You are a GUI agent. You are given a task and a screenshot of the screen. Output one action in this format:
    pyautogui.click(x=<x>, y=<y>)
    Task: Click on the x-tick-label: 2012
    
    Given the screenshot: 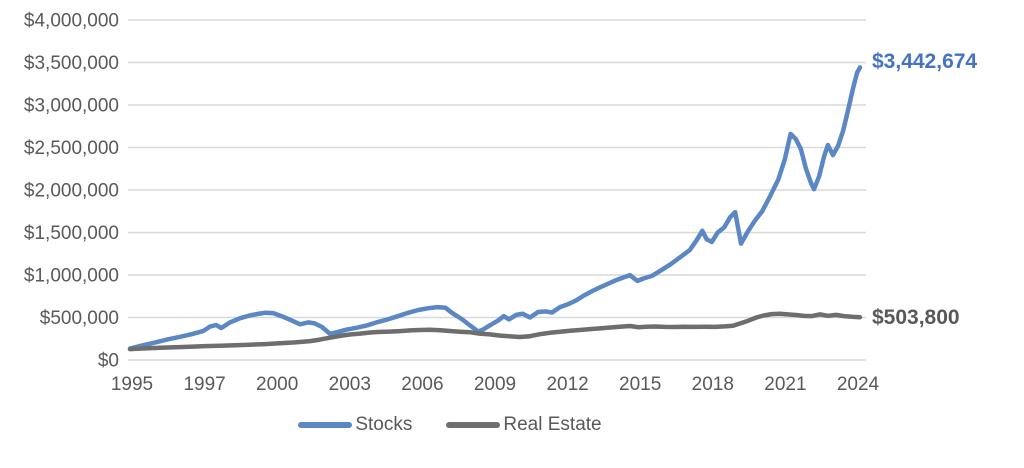 What is the action you would take?
    pyautogui.click(x=567, y=384)
    